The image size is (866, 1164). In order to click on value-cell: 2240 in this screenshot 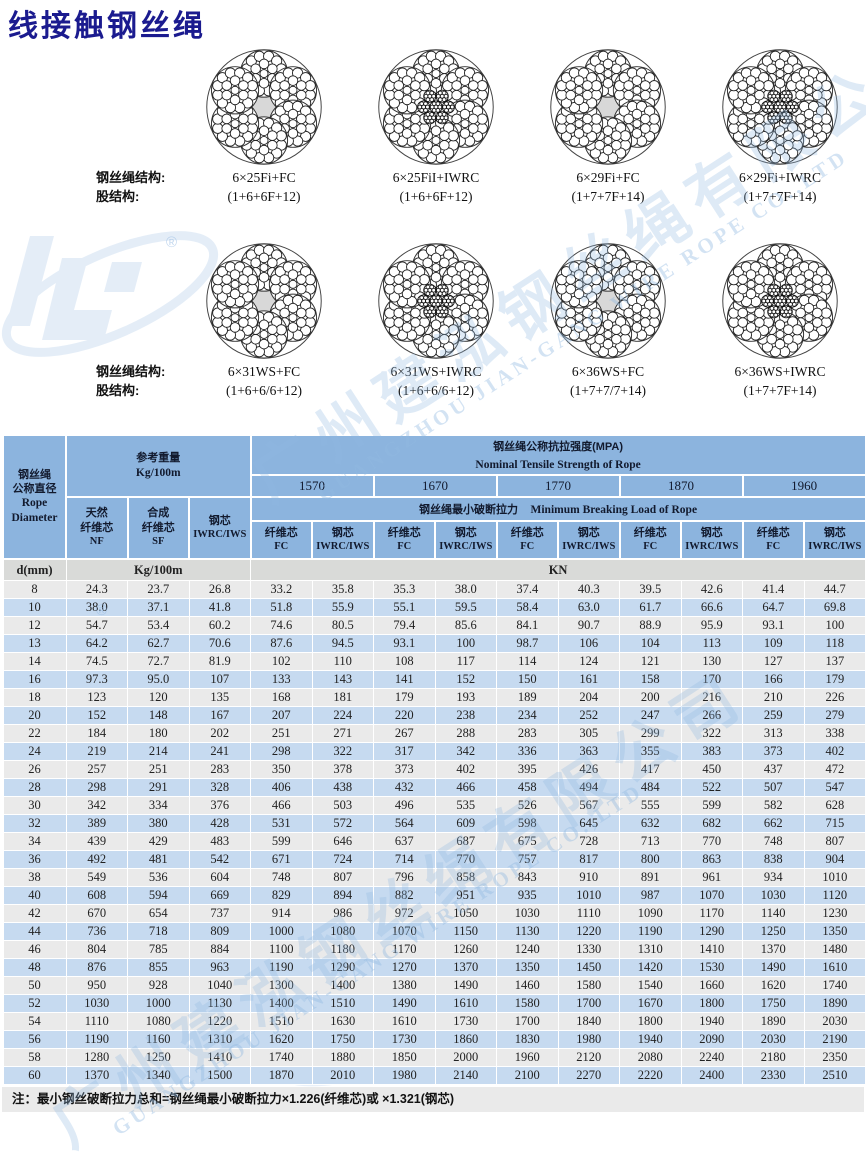, I will do `click(711, 1057)`.